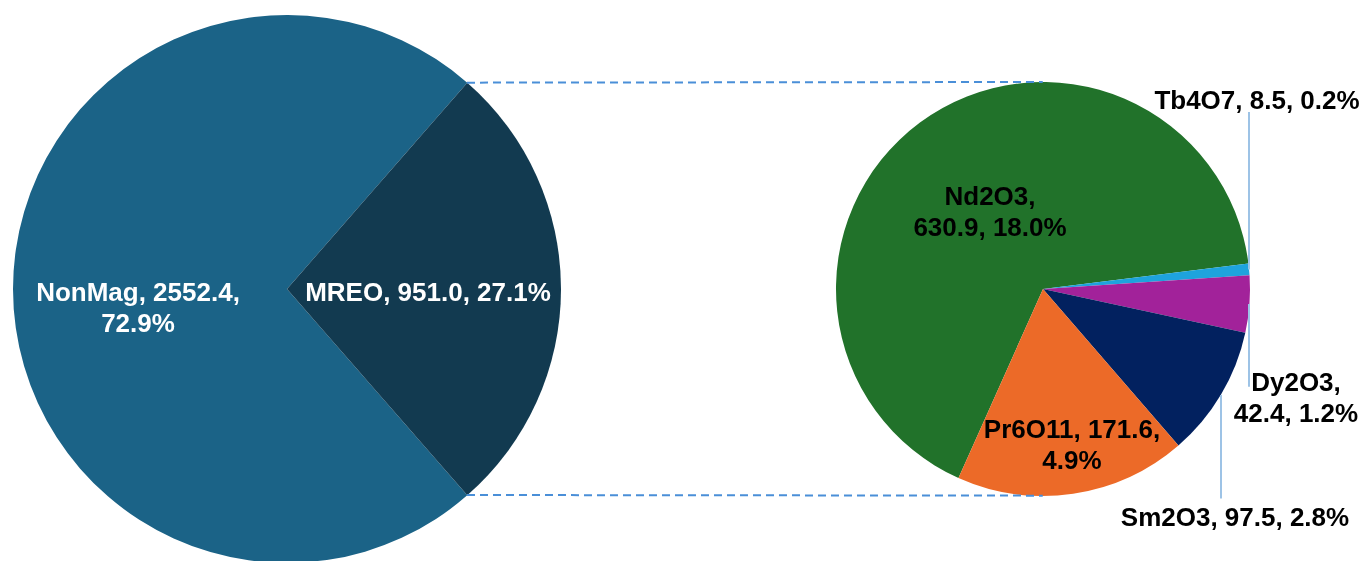  I want to click on slice-label: Sm2O3, 97.5, 2.8%, so click(1235, 517).